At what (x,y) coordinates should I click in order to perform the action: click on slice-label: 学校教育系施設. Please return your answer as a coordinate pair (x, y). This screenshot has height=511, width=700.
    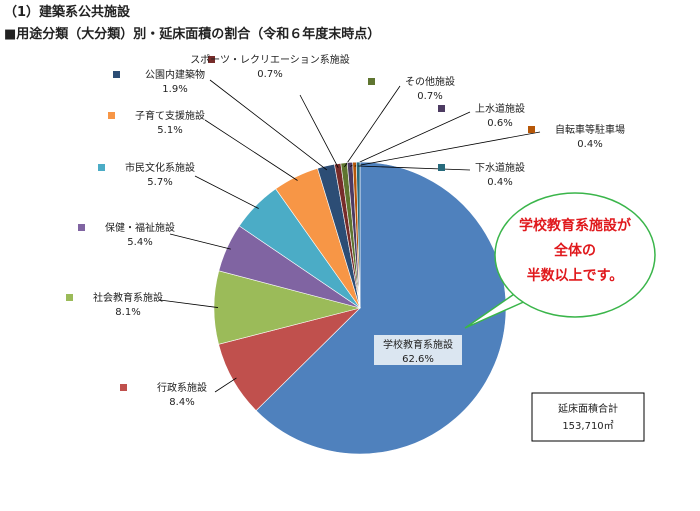
    Looking at the image, I should click on (418, 344).